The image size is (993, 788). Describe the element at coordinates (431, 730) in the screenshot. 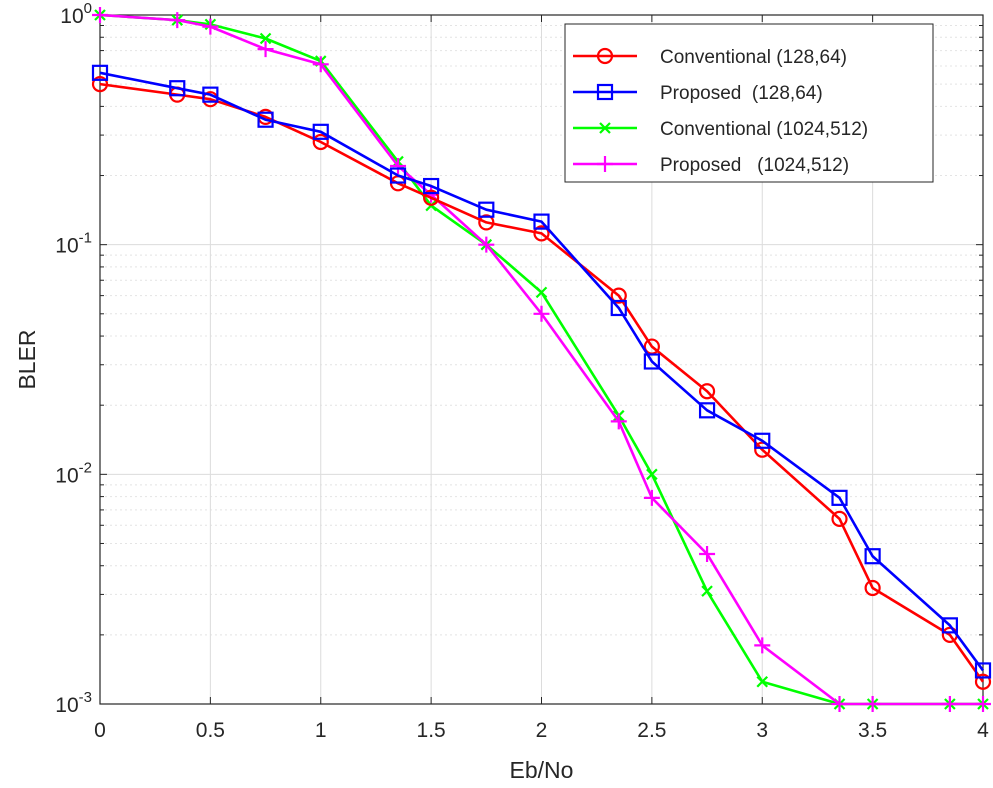

I see `x-tick-label: 1.5` at that location.